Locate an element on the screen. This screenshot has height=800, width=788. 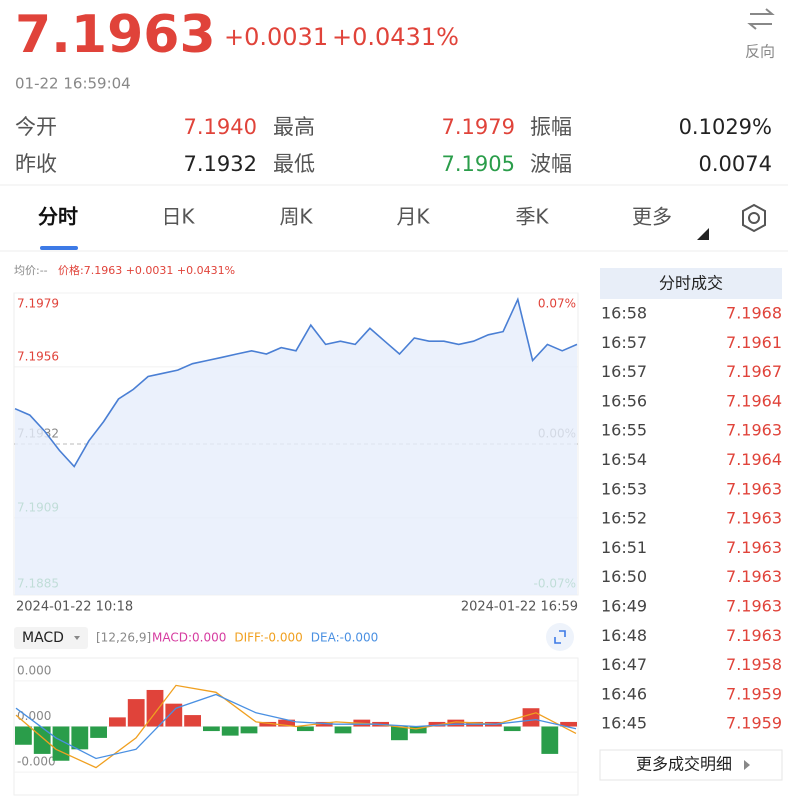
macd-line is located at coordinates (296, 726).